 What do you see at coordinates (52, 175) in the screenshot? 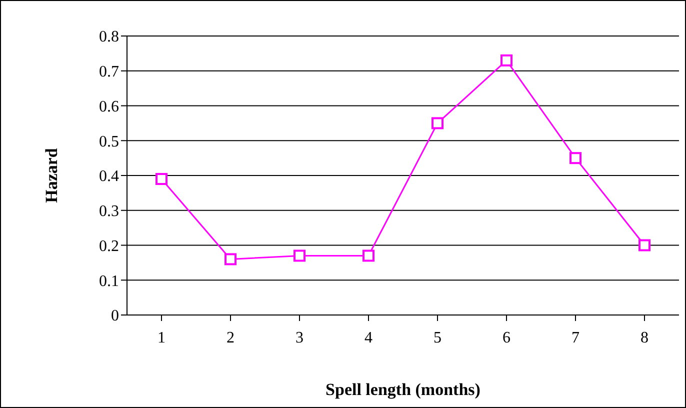
I see `y-axis-title: Hazard` at bounding box center [52, 175].